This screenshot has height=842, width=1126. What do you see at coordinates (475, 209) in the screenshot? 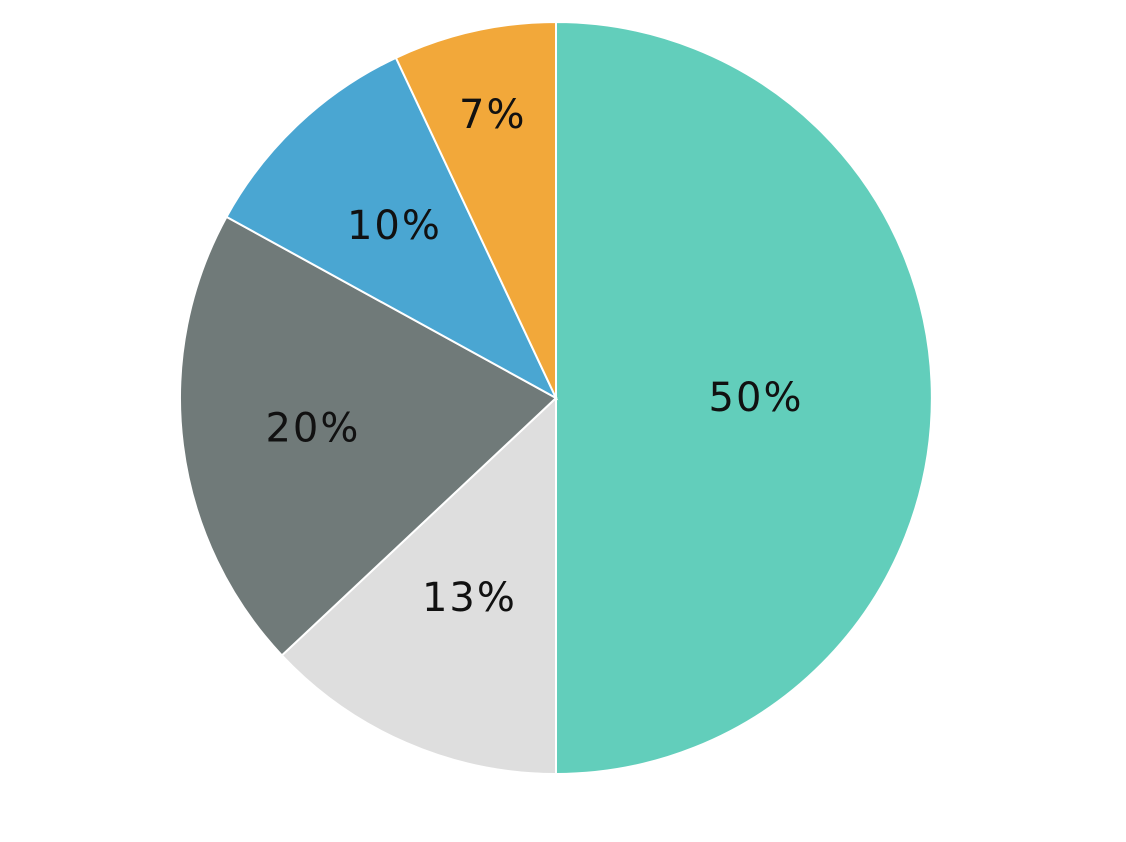
I see `pie-slice-7pct` at bounding box center [475, 209].